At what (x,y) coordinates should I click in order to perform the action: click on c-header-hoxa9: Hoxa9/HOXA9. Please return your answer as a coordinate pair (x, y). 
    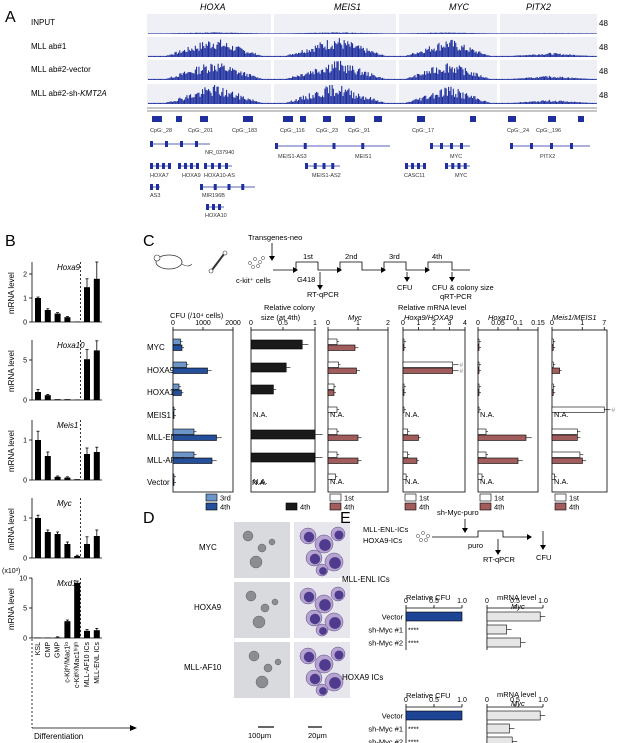
    Looking at the image, I should click on (429, 317).